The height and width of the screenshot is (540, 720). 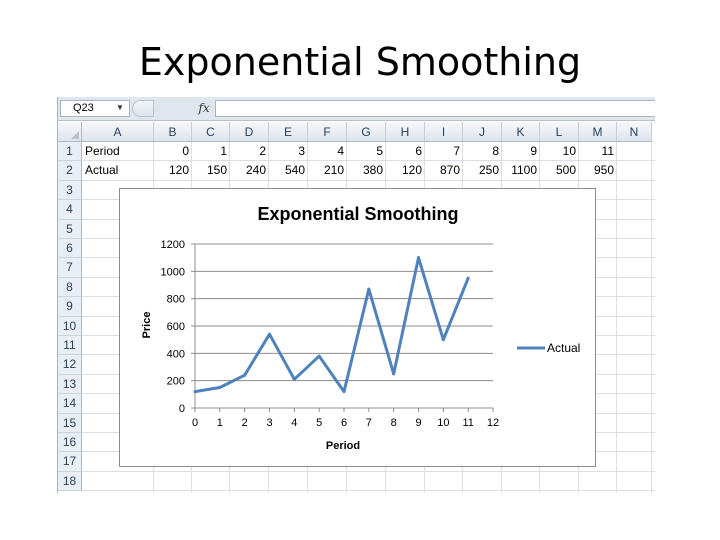 What do you see at coordinates (70, 365) in the screenshot?
I see `row-header: 12` at bounding box center [70, 365].